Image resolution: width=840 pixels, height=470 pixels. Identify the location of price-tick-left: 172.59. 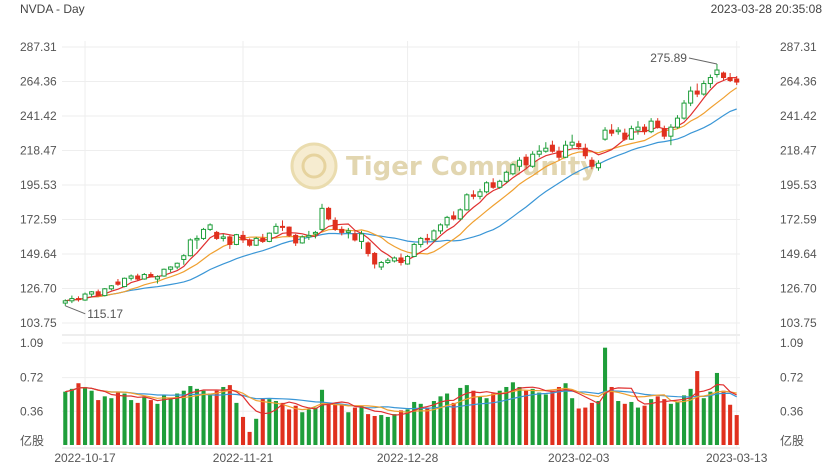
(38, 219).